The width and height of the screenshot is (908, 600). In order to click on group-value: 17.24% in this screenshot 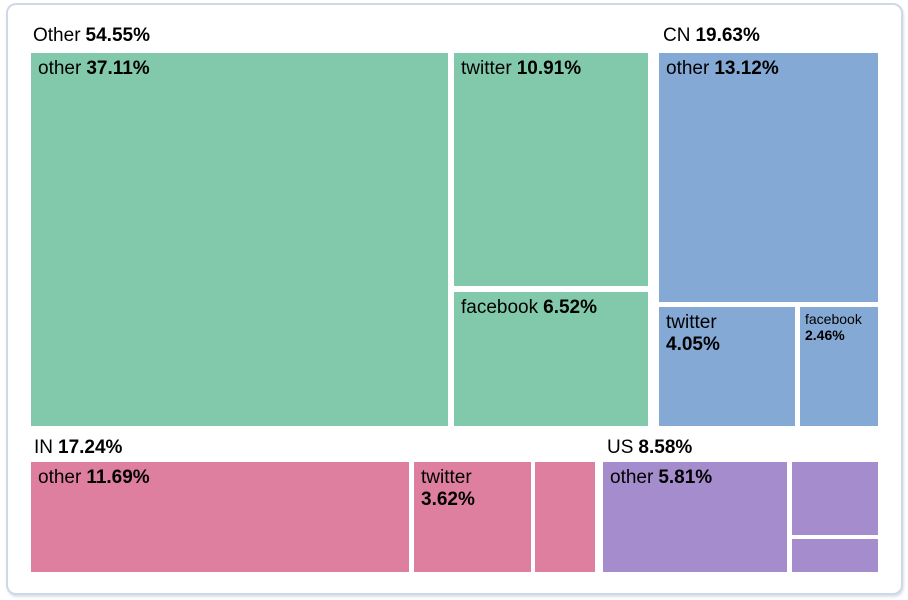, I will do `click(90, 447)`.